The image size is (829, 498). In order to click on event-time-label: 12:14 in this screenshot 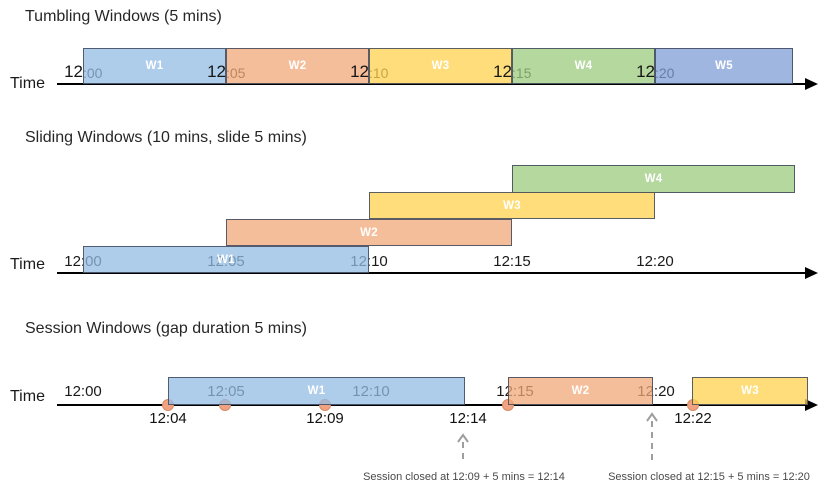, I will do `click(468, 418)`.